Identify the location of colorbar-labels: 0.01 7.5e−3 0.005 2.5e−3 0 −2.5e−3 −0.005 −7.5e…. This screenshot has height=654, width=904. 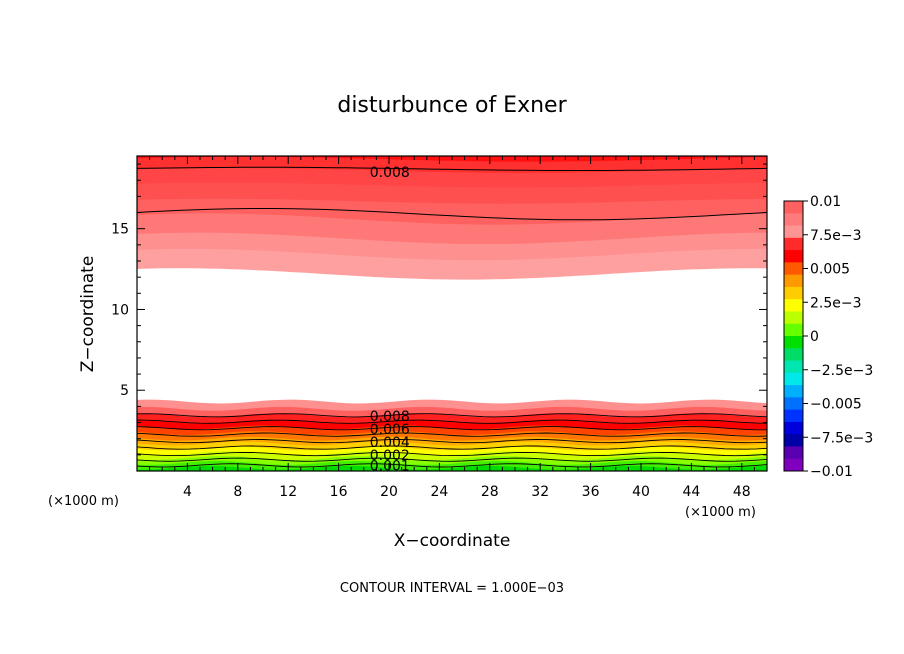
(838, 337).